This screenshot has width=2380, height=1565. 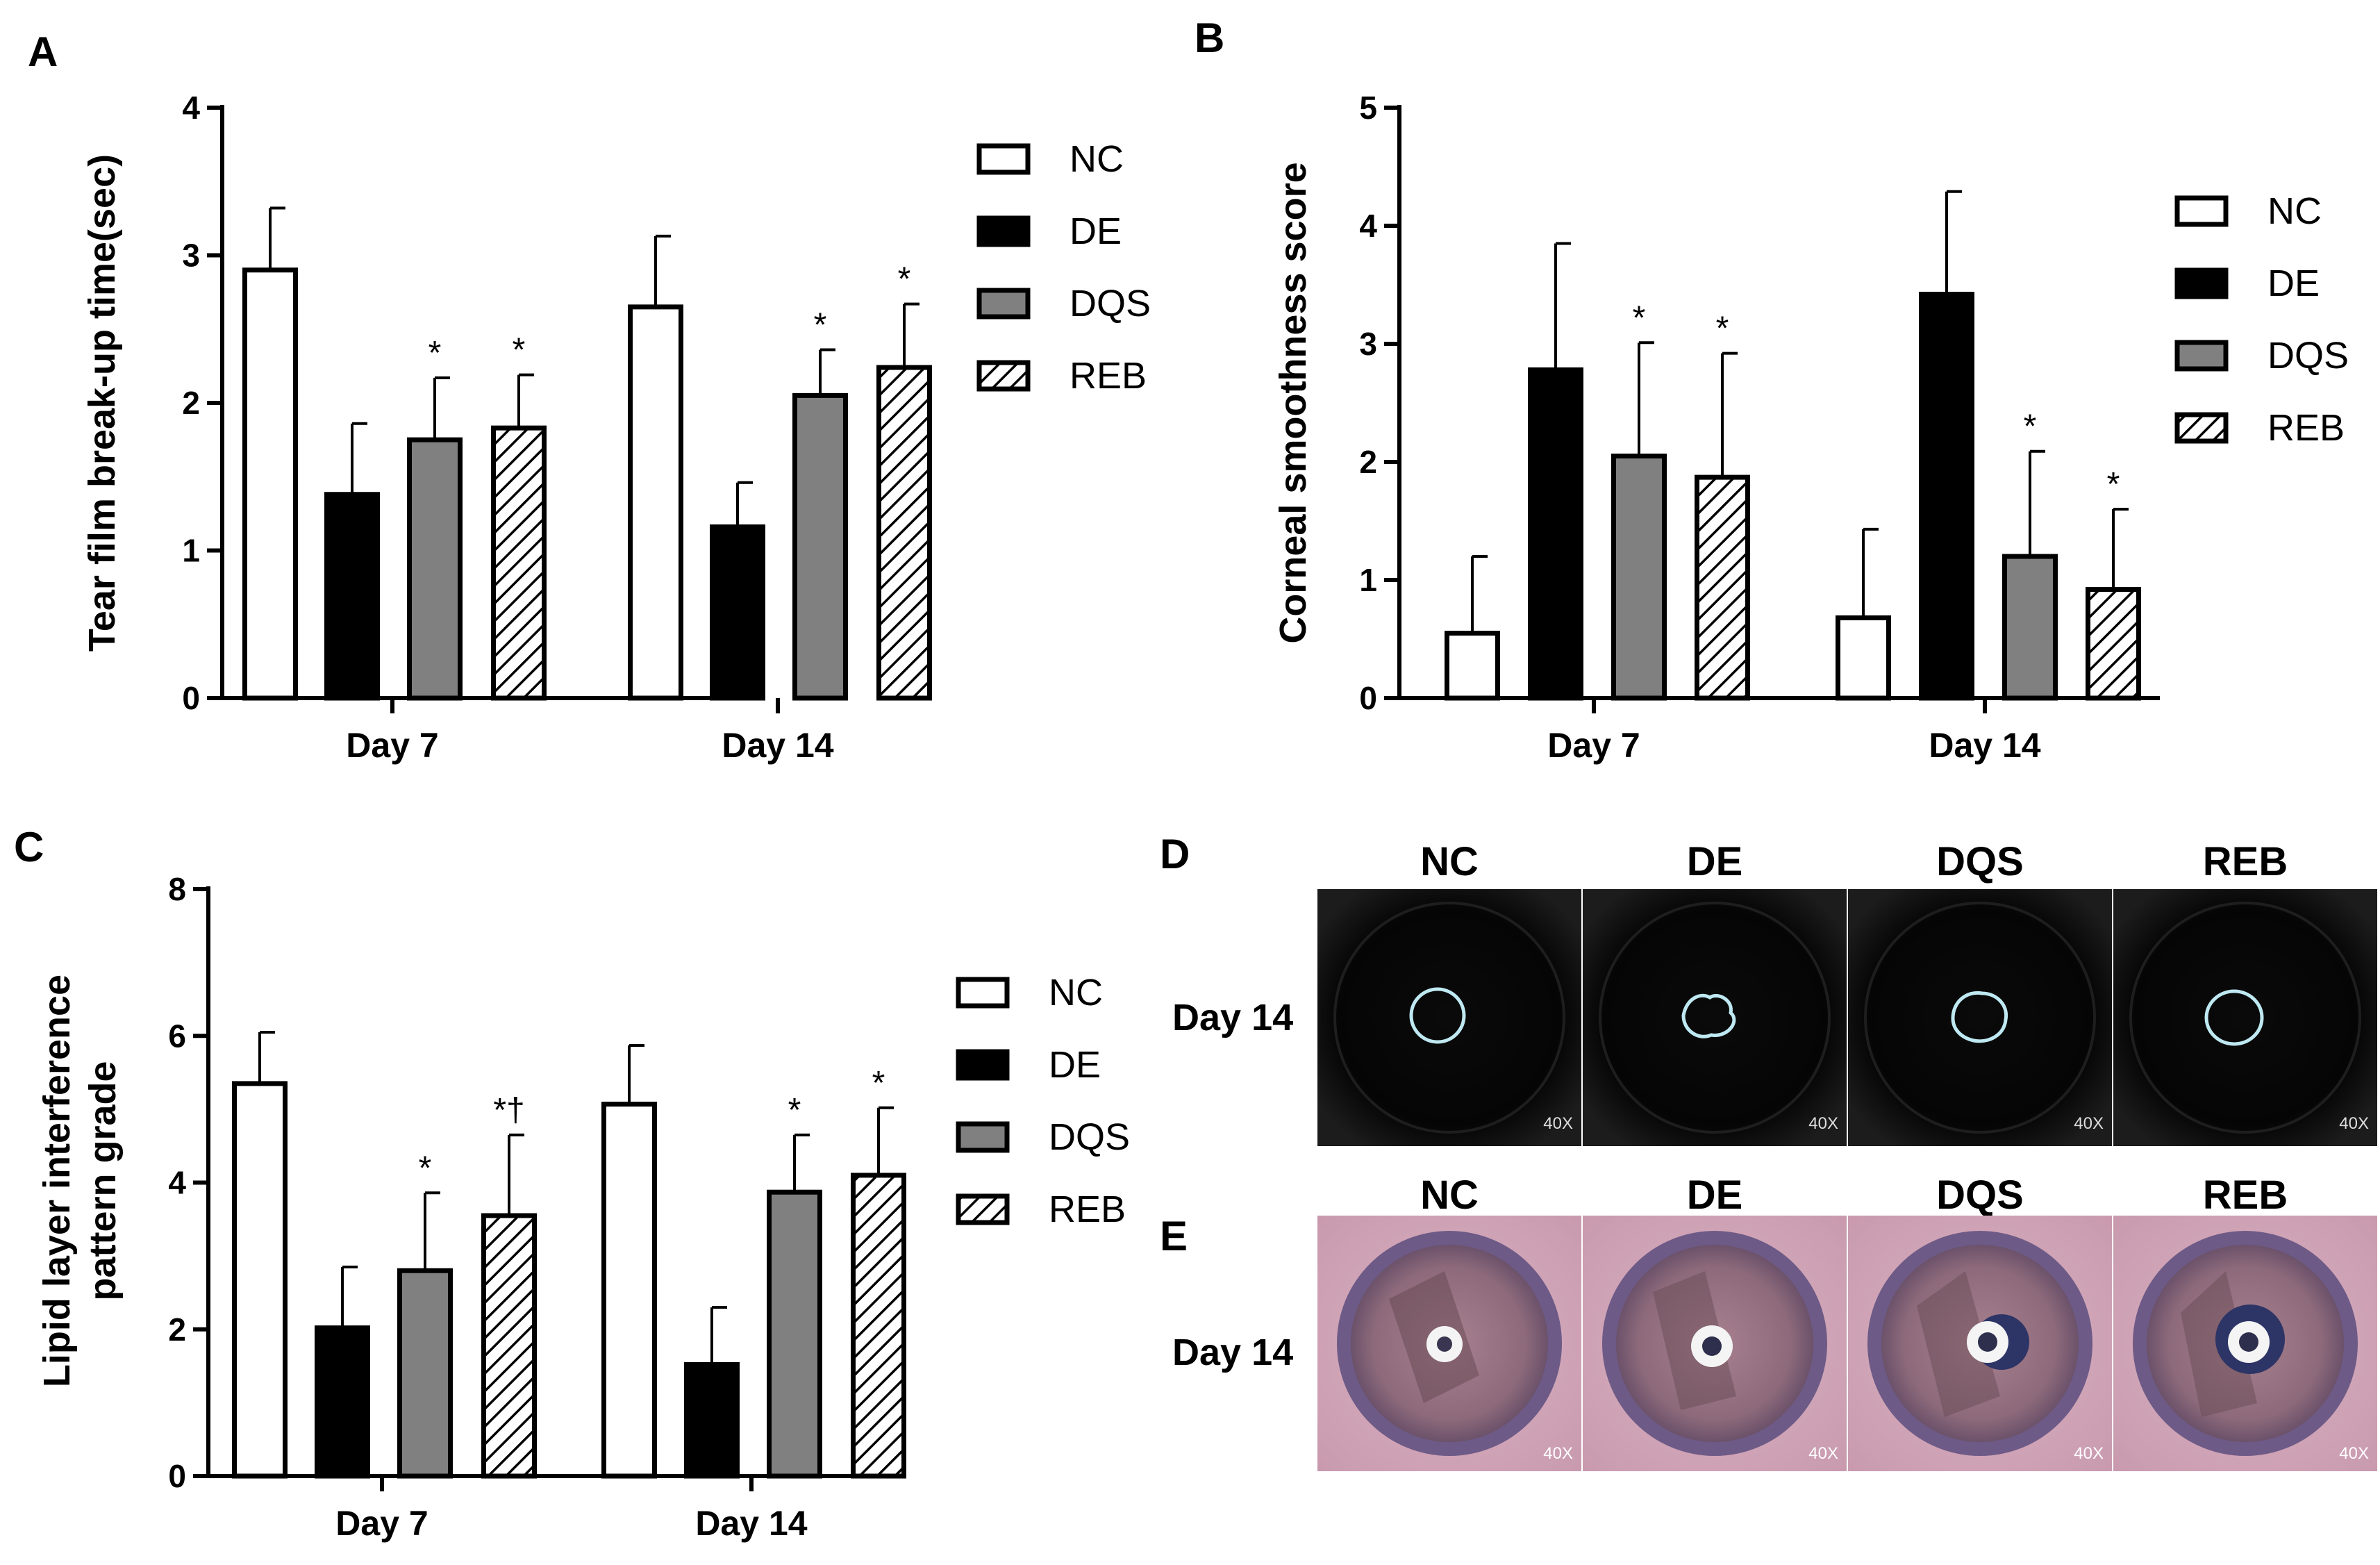 I want to click on slit-lamp-image-dqs: 40X, so click(x=1980, y=1343).